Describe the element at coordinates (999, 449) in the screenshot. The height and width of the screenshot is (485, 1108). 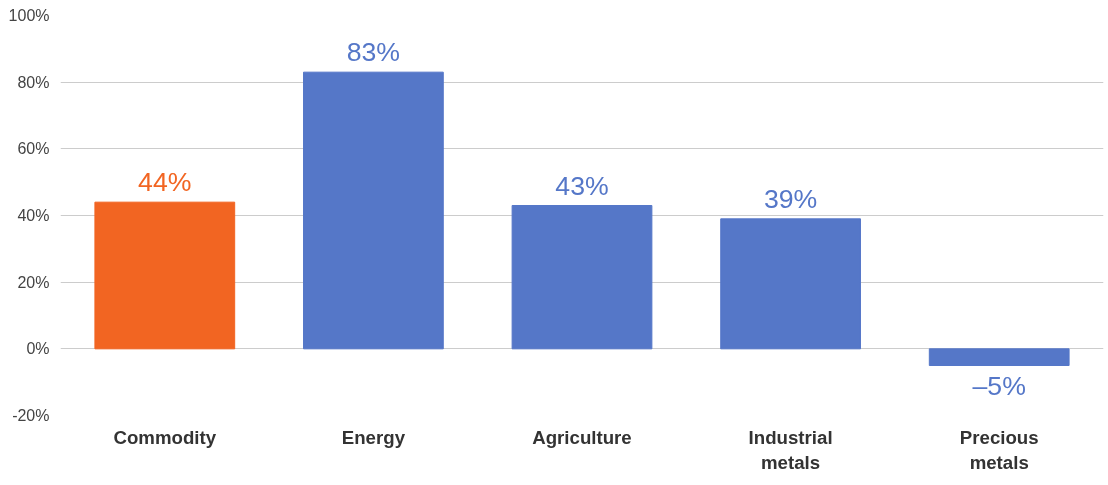
I see `x-tick-label: Precious metals` at that location.